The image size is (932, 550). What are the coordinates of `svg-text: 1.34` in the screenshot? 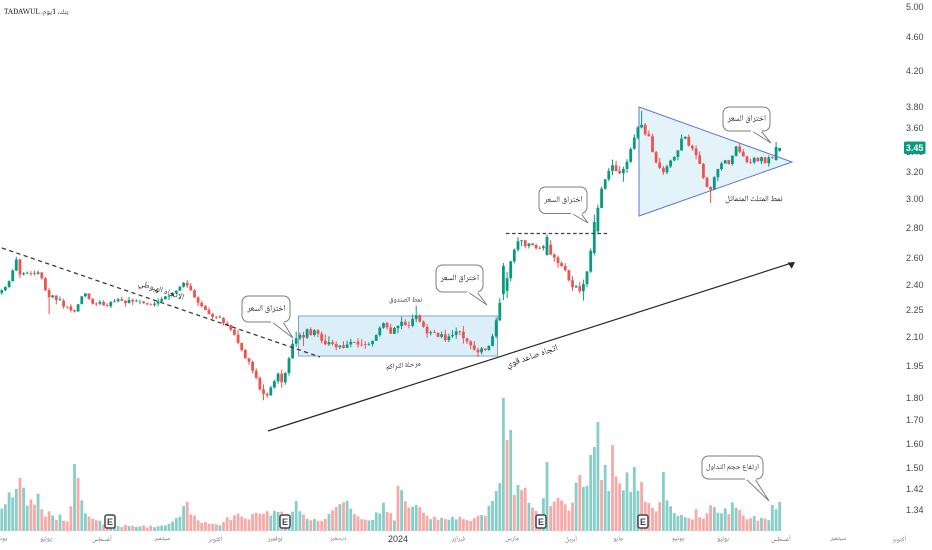 It's located at (915, 510).